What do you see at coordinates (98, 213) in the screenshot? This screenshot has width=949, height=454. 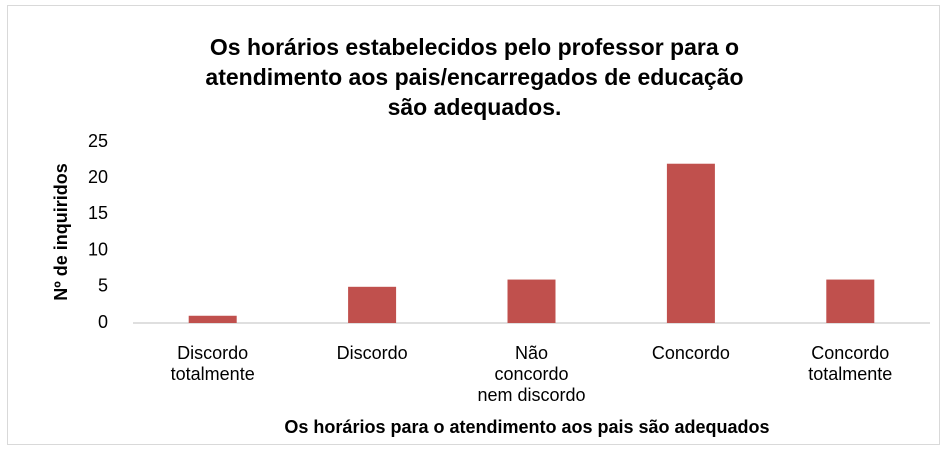 I see `y-tick-label: 15` at bounding box center [98, 213].